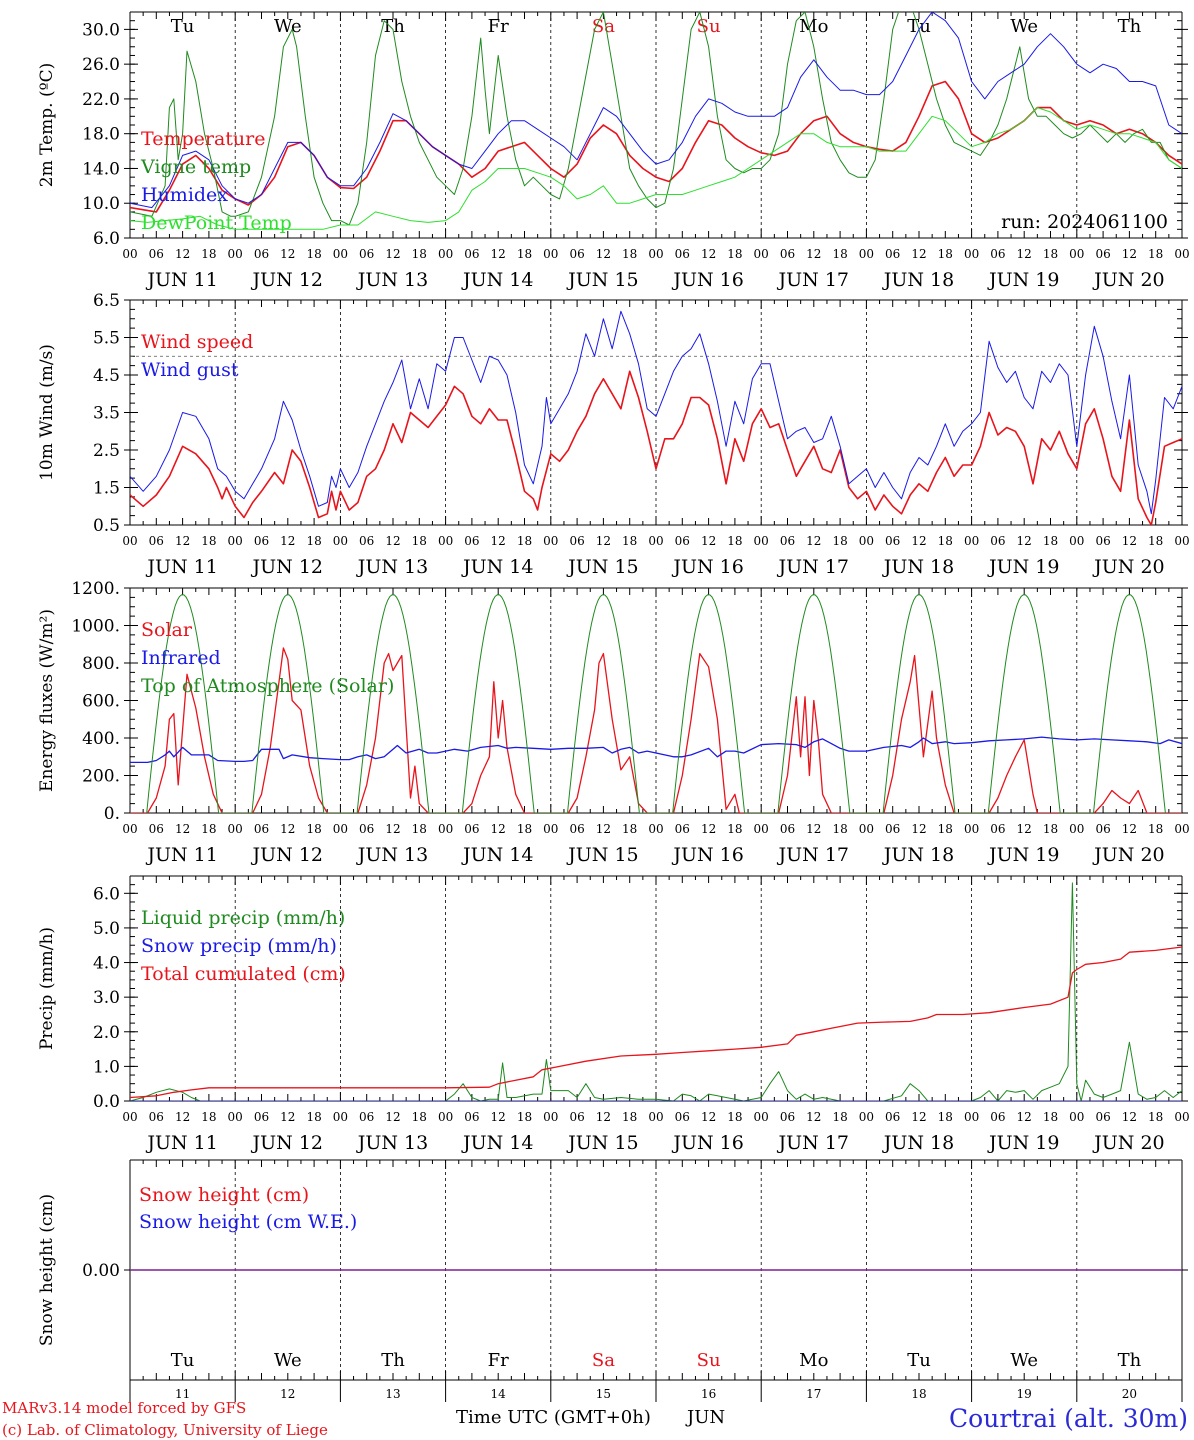 Image resolution: width=1194 pixels, height=1440 pixels. Describe the element at coordinates (497, 567) in the screenshot. I see `date-label: JUN 14` at that location.